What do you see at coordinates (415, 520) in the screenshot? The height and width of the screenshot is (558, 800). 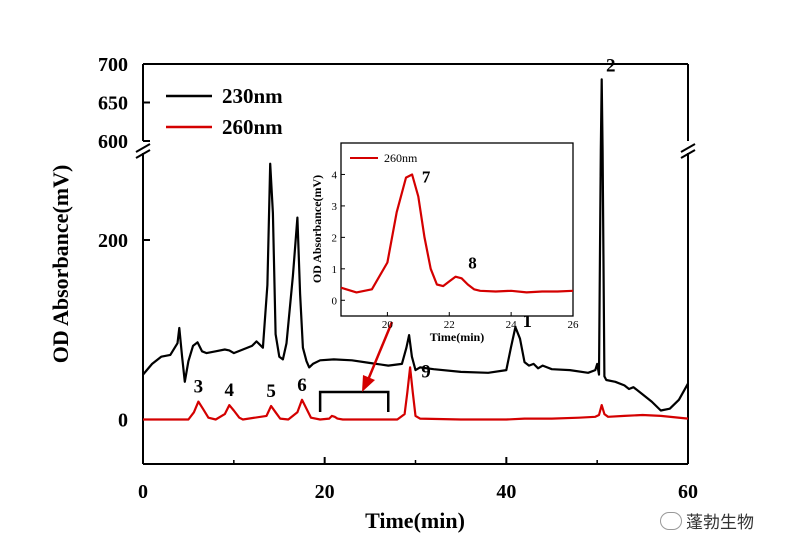 I see `x-axis-title: Time(min)` at bounding box center [415, 520].